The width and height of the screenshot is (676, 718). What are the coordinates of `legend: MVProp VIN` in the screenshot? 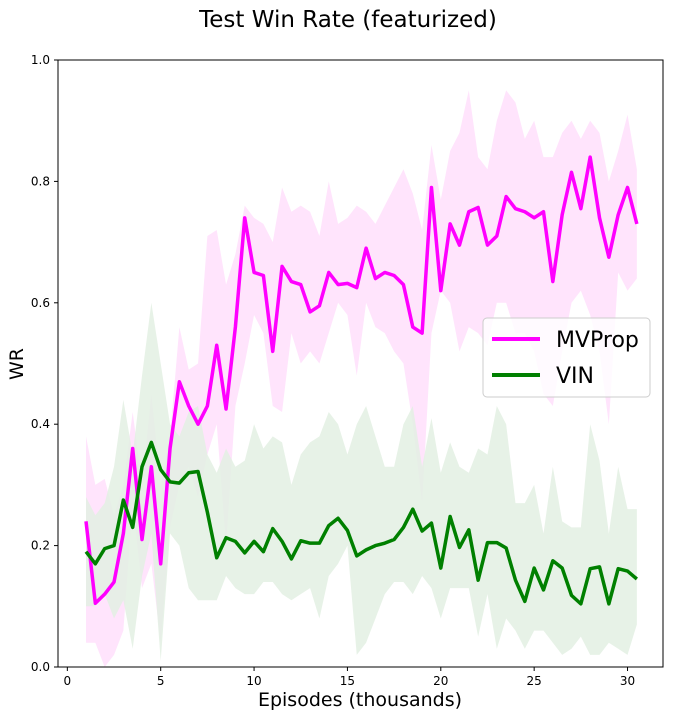 It's located at (566, 357).